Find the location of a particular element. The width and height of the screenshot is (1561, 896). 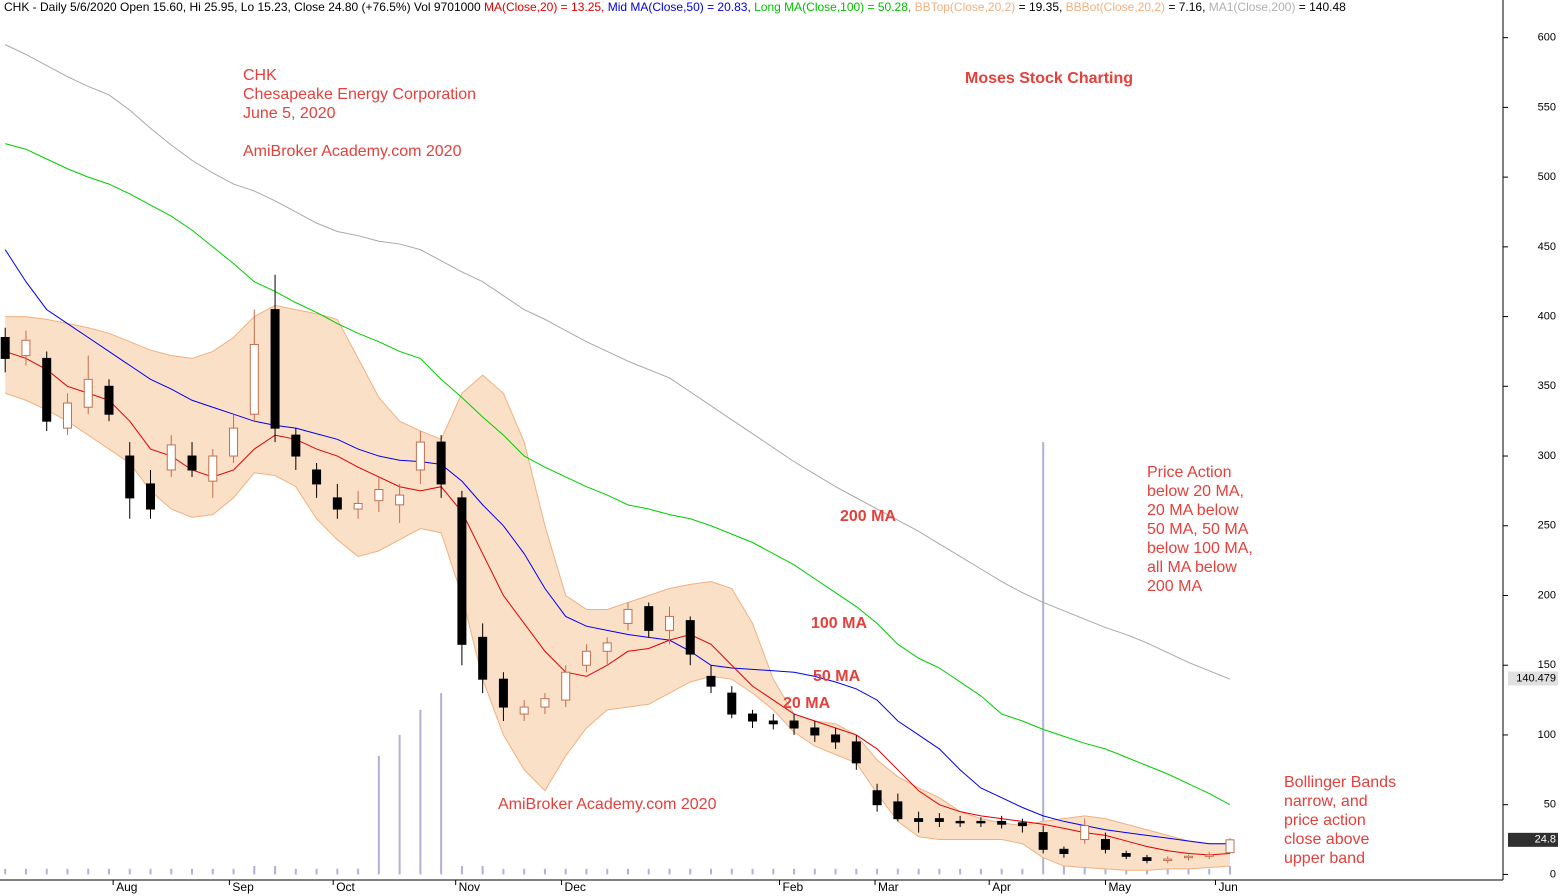

header-segment: = 140.48 is located at coordinates (1320, 7).